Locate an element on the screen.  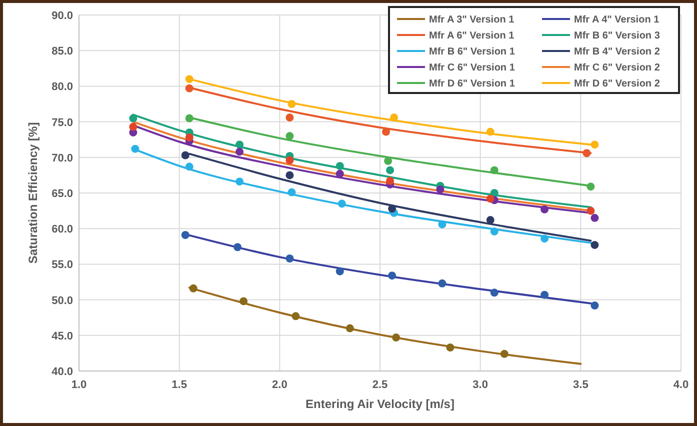
x-tick-label: 3.0 is located at coordinates (480, 385).